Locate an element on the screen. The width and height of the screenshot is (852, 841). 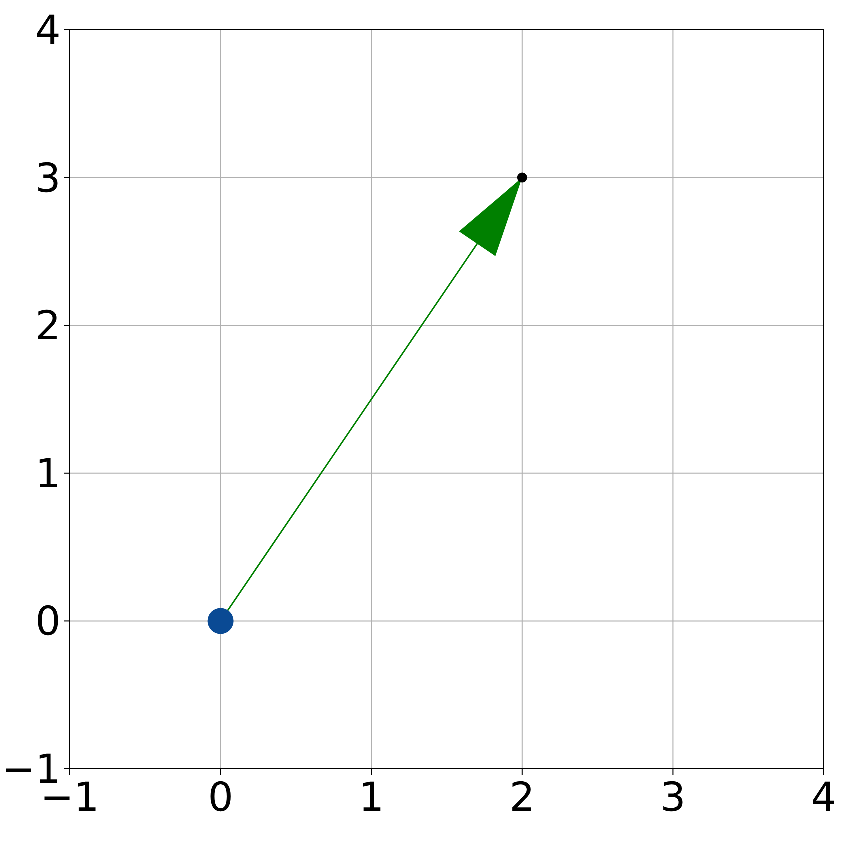
y-tick-label: 4 is located at coordinates (48, 31).